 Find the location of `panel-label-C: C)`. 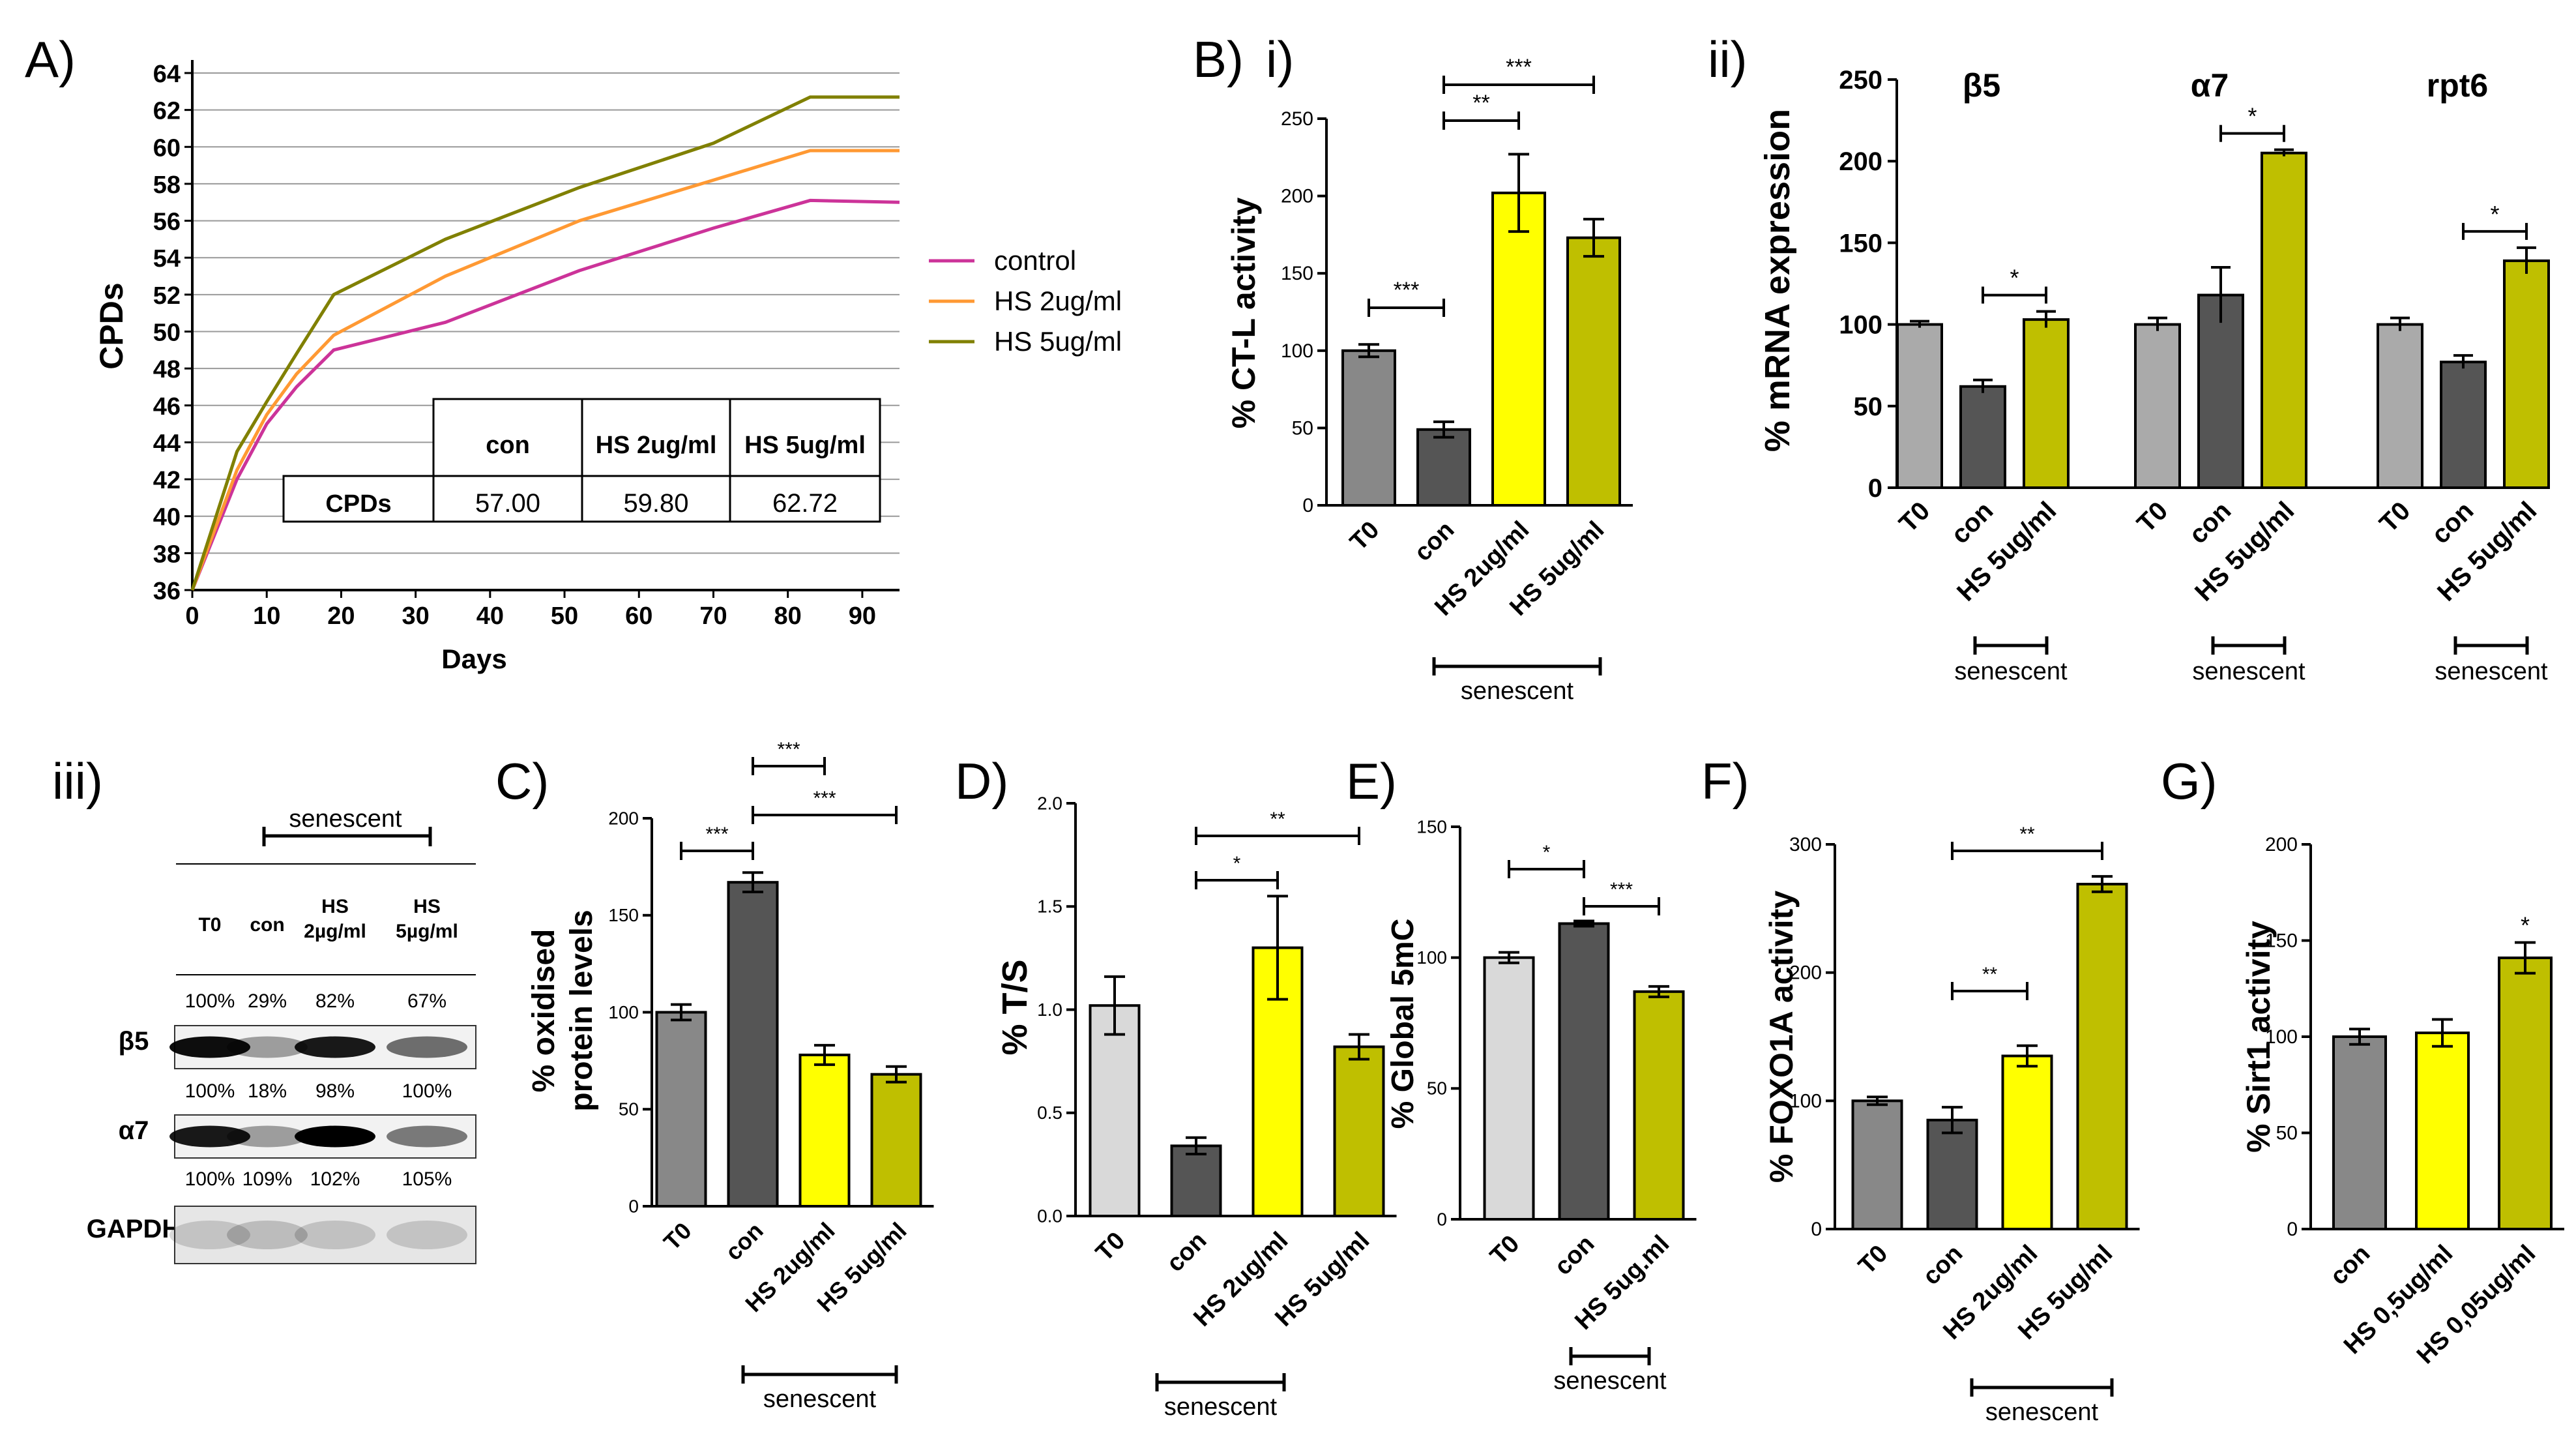

panel-label-C: C) is located at coordinates (522, 781).